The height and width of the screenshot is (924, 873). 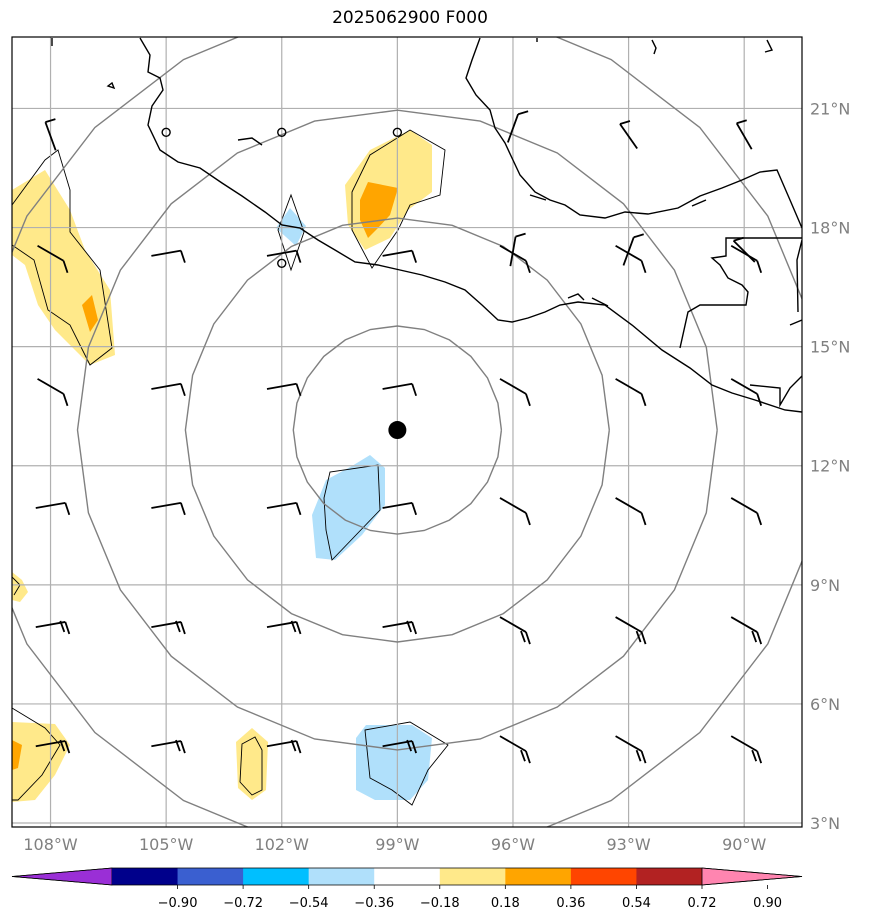 I want to click on colorbar-tick-label: 0.54, so click(x=636, y=903).